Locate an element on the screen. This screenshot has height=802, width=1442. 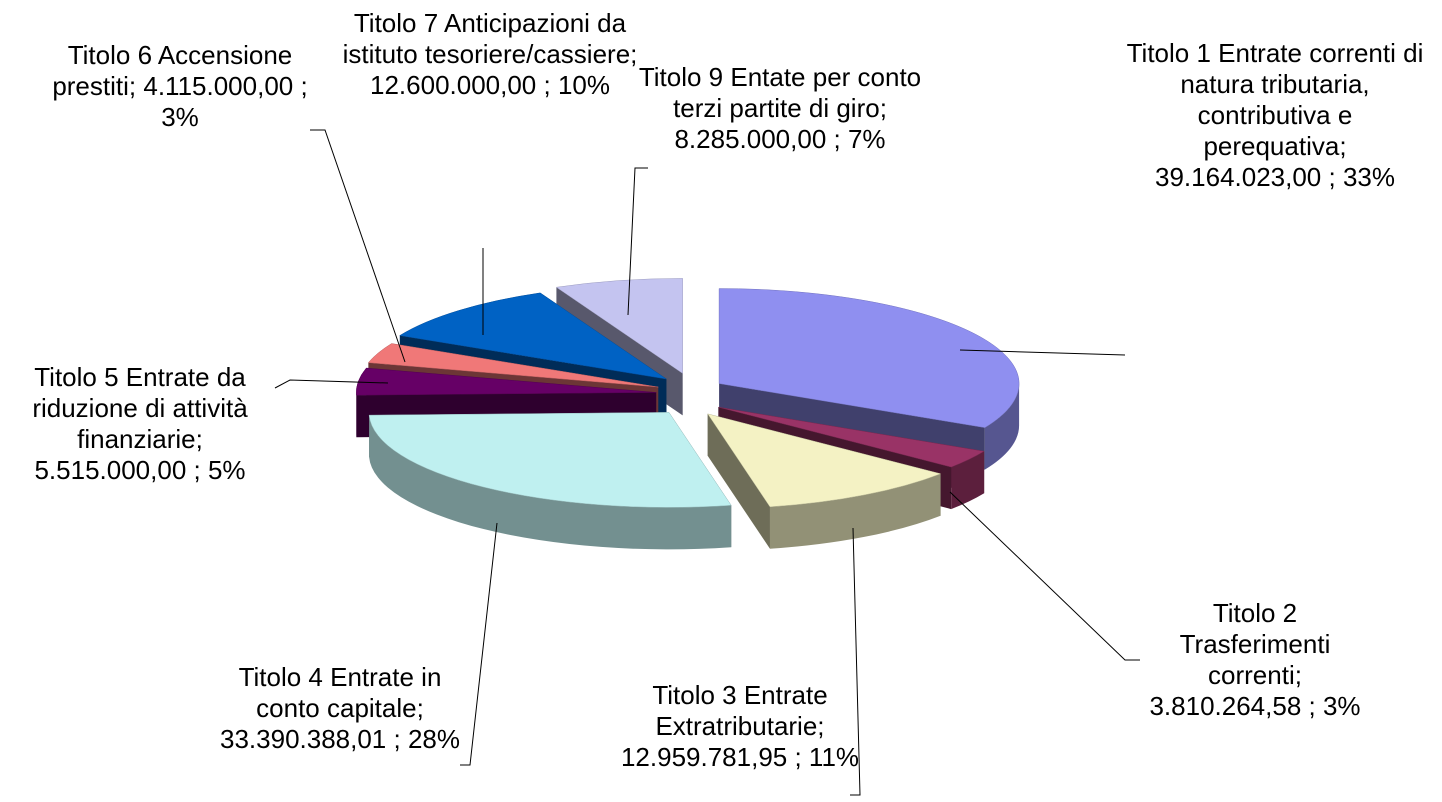
slice-side is located at coordinates (738, 481).